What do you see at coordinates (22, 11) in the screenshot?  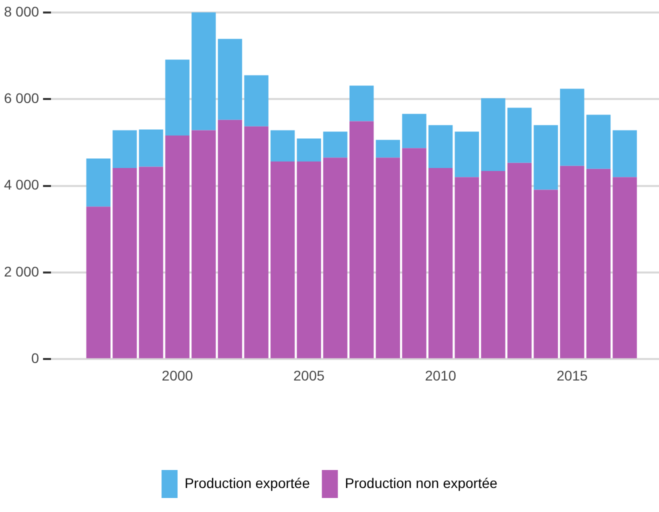 I see `y-tick-label: 8 000` at bounding box center [22, 11].